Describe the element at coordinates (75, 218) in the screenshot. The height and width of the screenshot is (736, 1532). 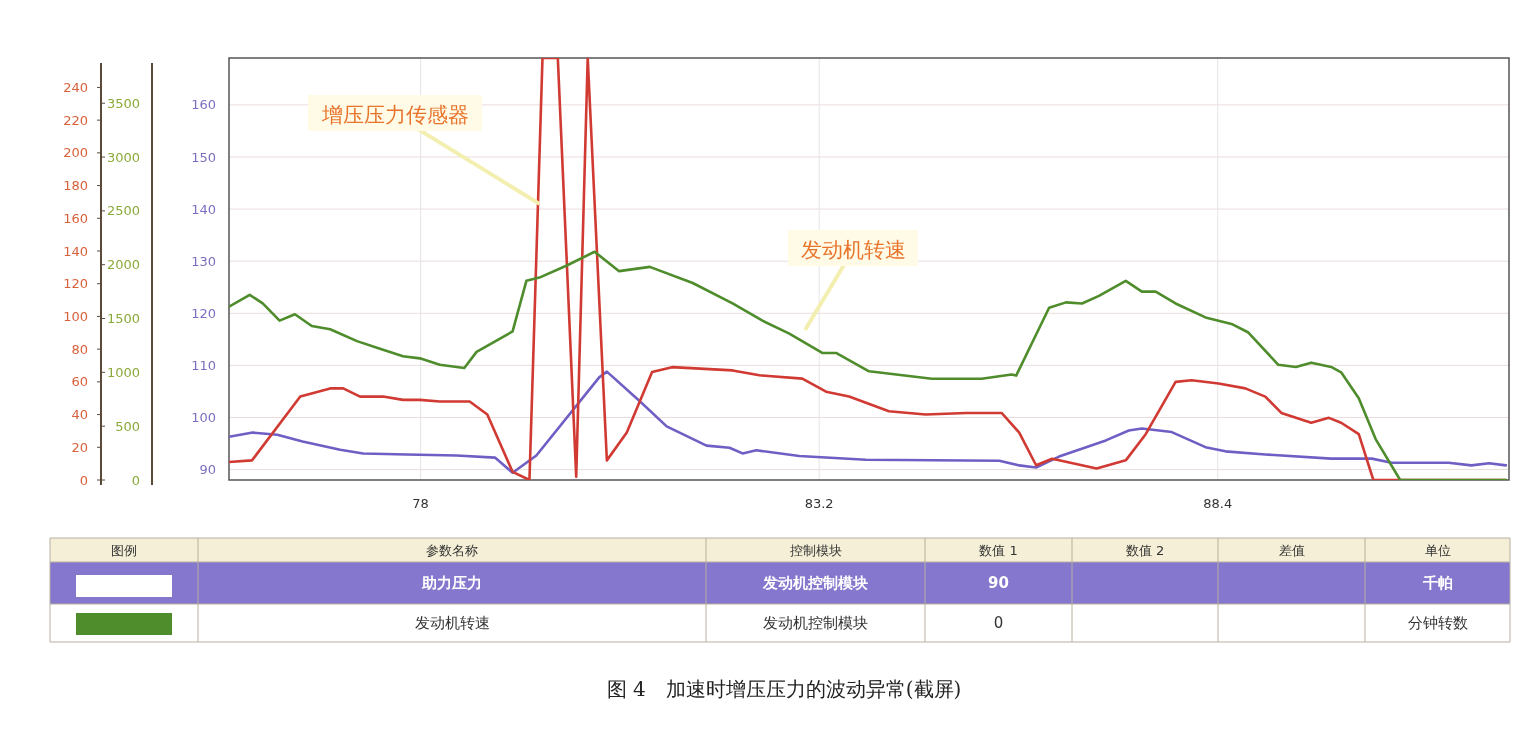
I see `y2-tick-label: 160` at that location.